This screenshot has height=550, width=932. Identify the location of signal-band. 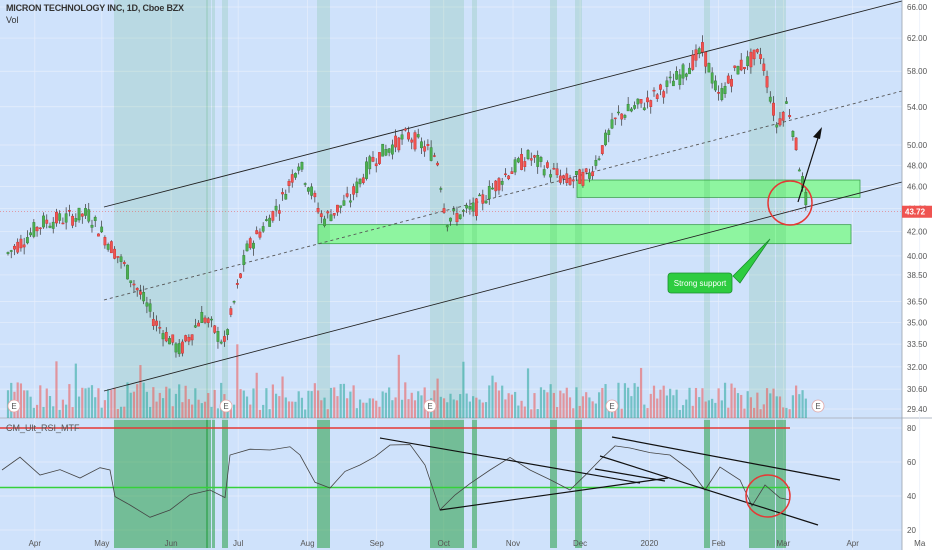
(474, 484).